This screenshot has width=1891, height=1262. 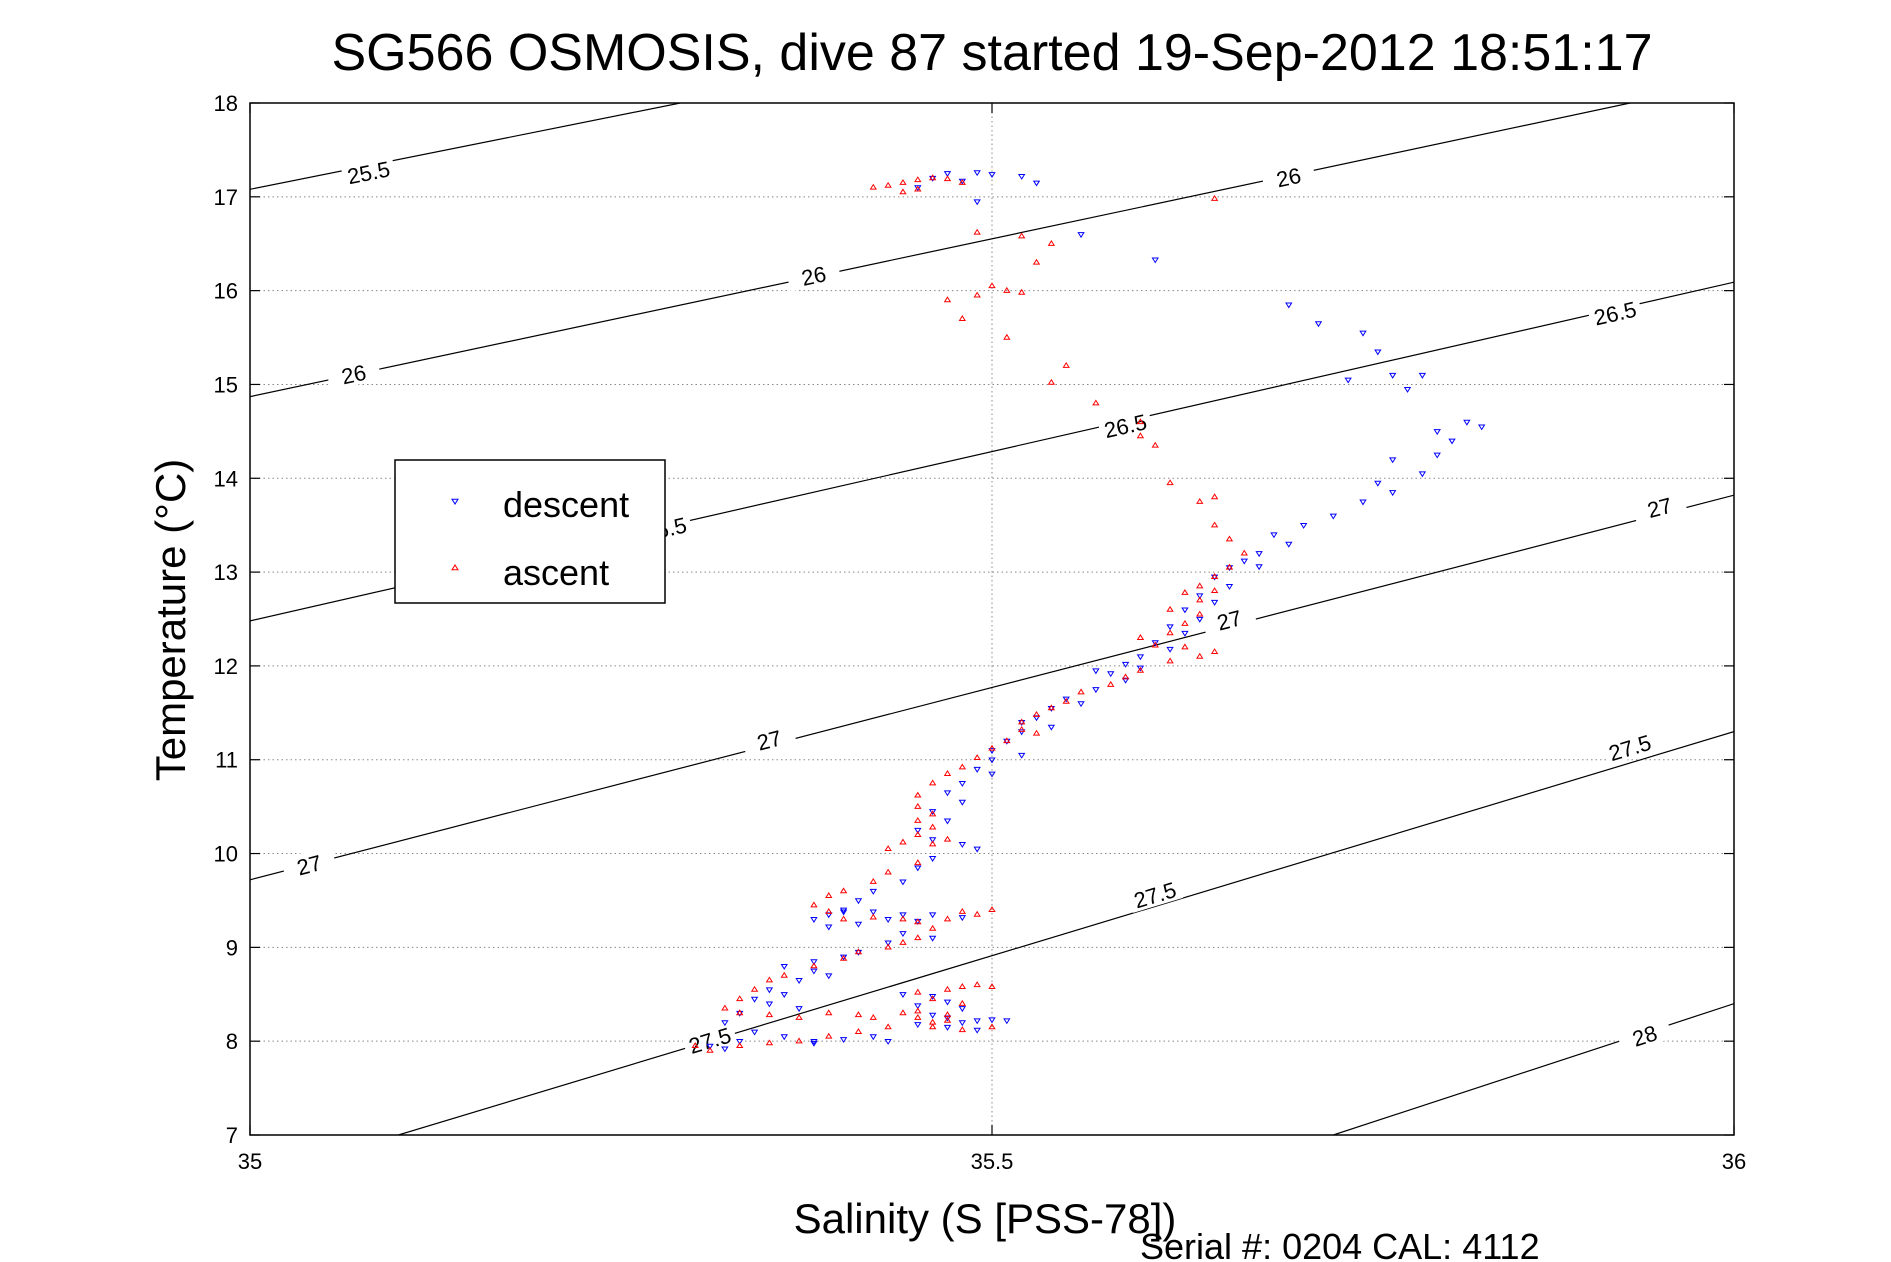 What do you see at coordinates (455, 567) in the screenshot?
I see `legend-marker-ascent` at bounding box center [455, 567].